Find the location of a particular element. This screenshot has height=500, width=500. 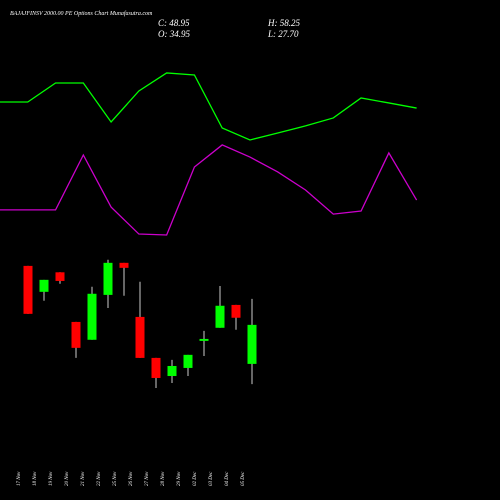

ohlc-label: H: 58.25 is located at coordinates (283, 23).